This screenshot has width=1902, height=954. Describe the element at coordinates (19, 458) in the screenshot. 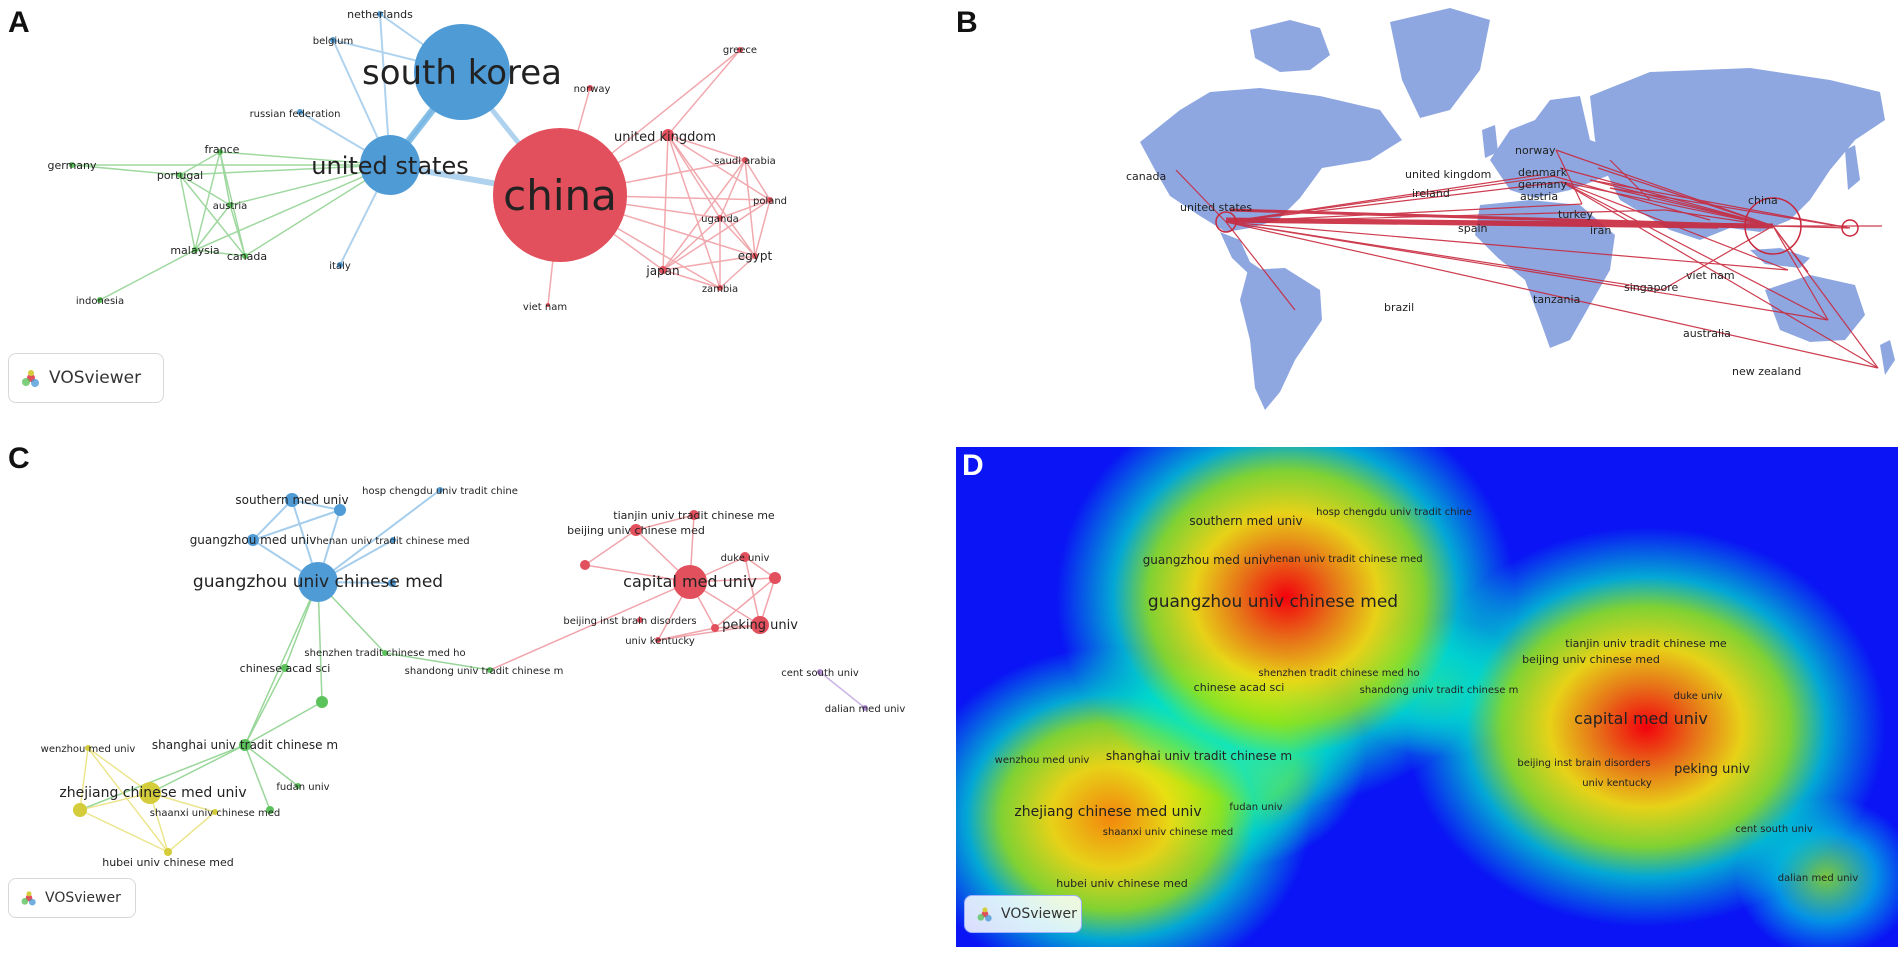

I see `panel-c-letter: C` at that location.